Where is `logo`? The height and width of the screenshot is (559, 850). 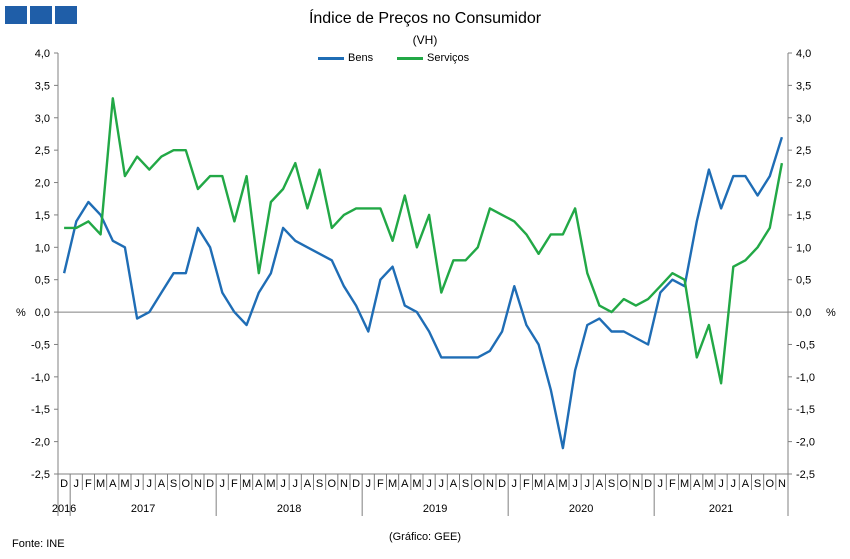 logo is located at coordinates (41, 15).